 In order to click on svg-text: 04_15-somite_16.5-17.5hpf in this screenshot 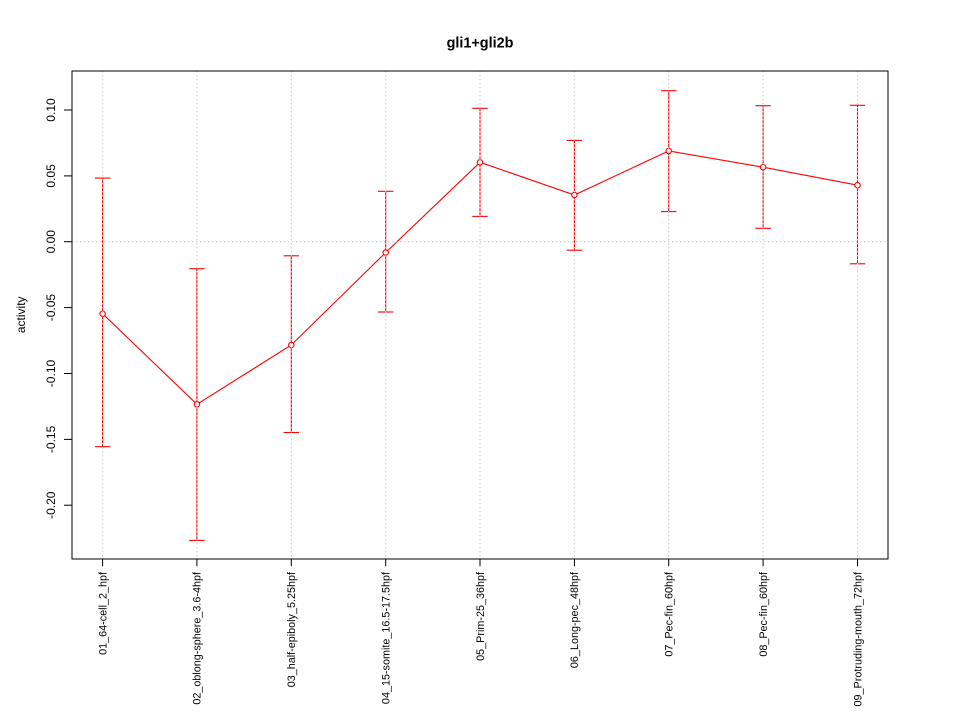, I will do `click(387, 637)`.